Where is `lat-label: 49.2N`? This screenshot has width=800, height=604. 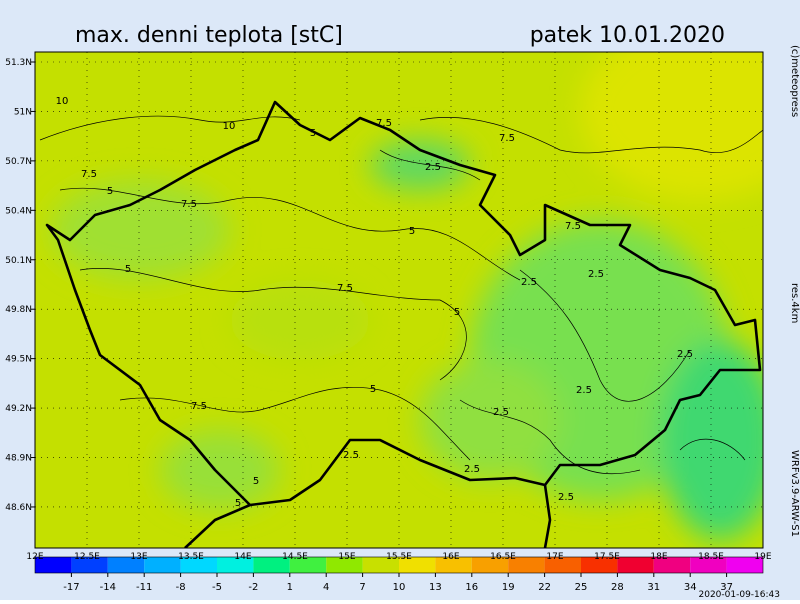 lat-label: 49.2N is located at coordinates (18, 409).